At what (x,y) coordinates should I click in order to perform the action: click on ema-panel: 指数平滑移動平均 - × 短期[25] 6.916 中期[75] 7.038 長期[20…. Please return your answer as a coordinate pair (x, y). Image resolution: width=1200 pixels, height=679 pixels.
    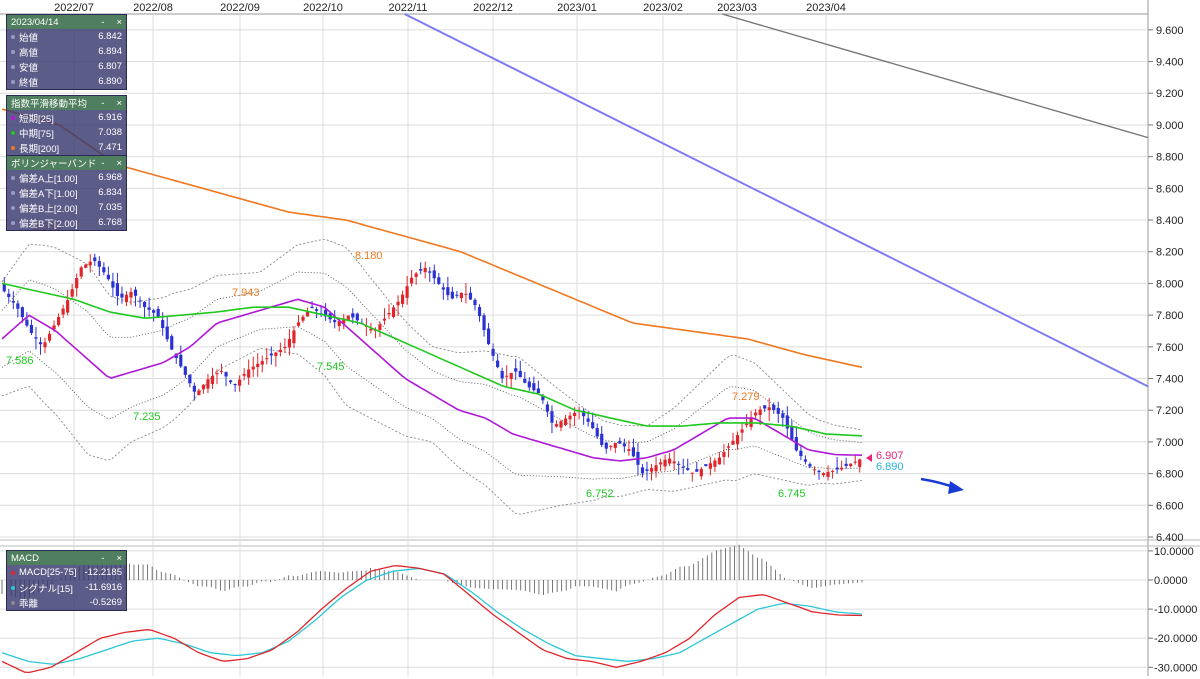
    Looking at the image, I should click on (66, 125).